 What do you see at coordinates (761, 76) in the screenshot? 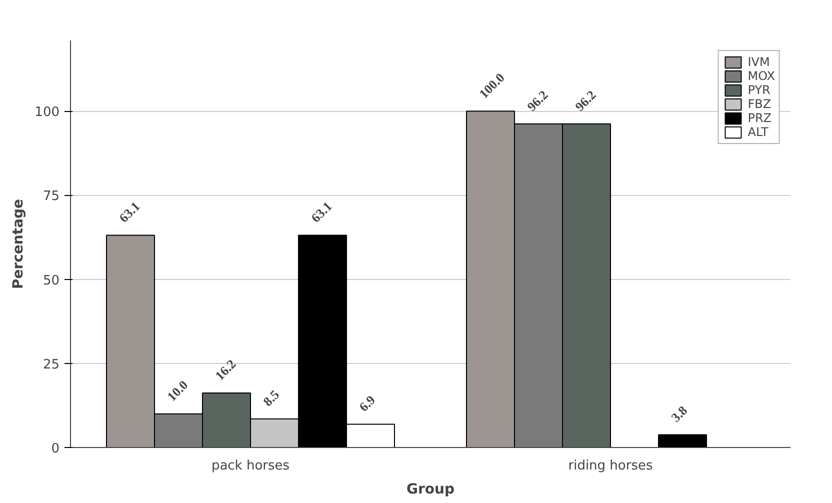
I see `legend-label: MOX` at bounding box center [761, 76].